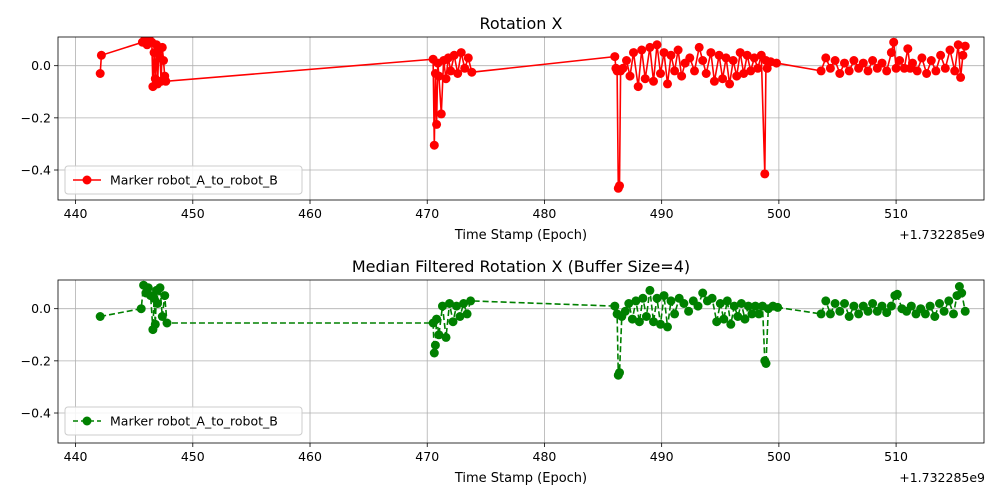  What do you see at coordinates (194, 421) in the screenshot?
I see `legend-label: Marker robot_A_to_robot_B` at bounding box center [194, 421].